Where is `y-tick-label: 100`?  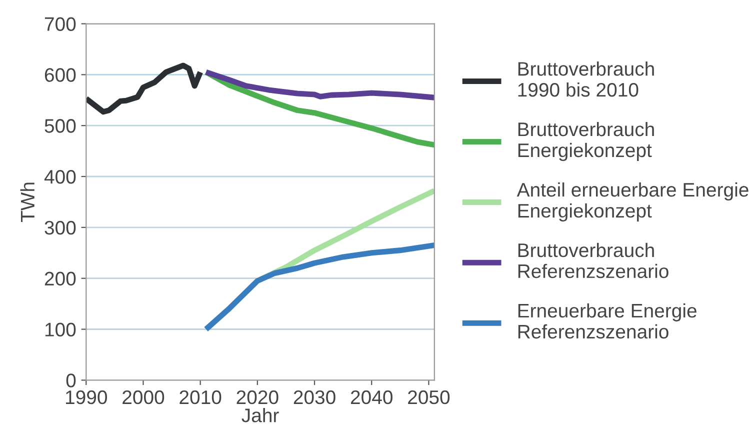 y-tick-label: 100 is located at coordinates (60, 329).